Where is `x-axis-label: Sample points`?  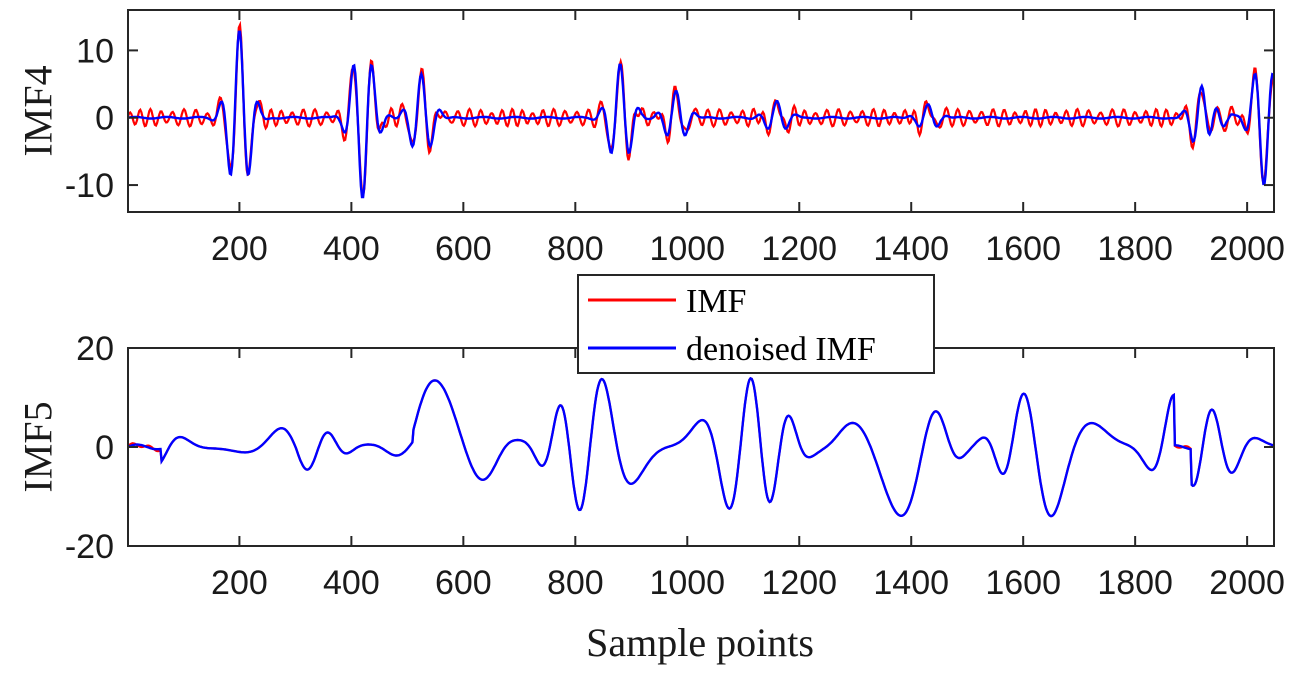
x-axis-label: Sample points is located at coordinates (700, 642).